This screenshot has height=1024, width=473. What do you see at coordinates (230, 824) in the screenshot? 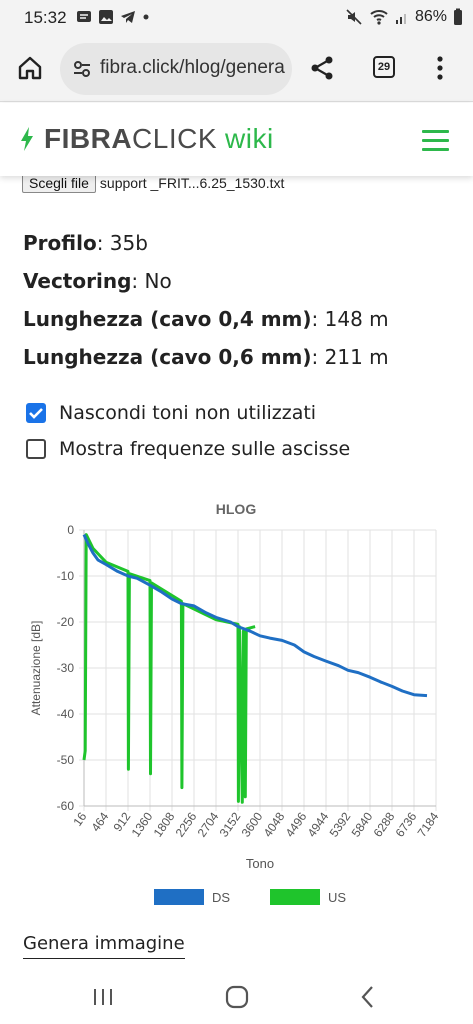
I see `x-tick-label: 3152` at bounding box center [230, 824].